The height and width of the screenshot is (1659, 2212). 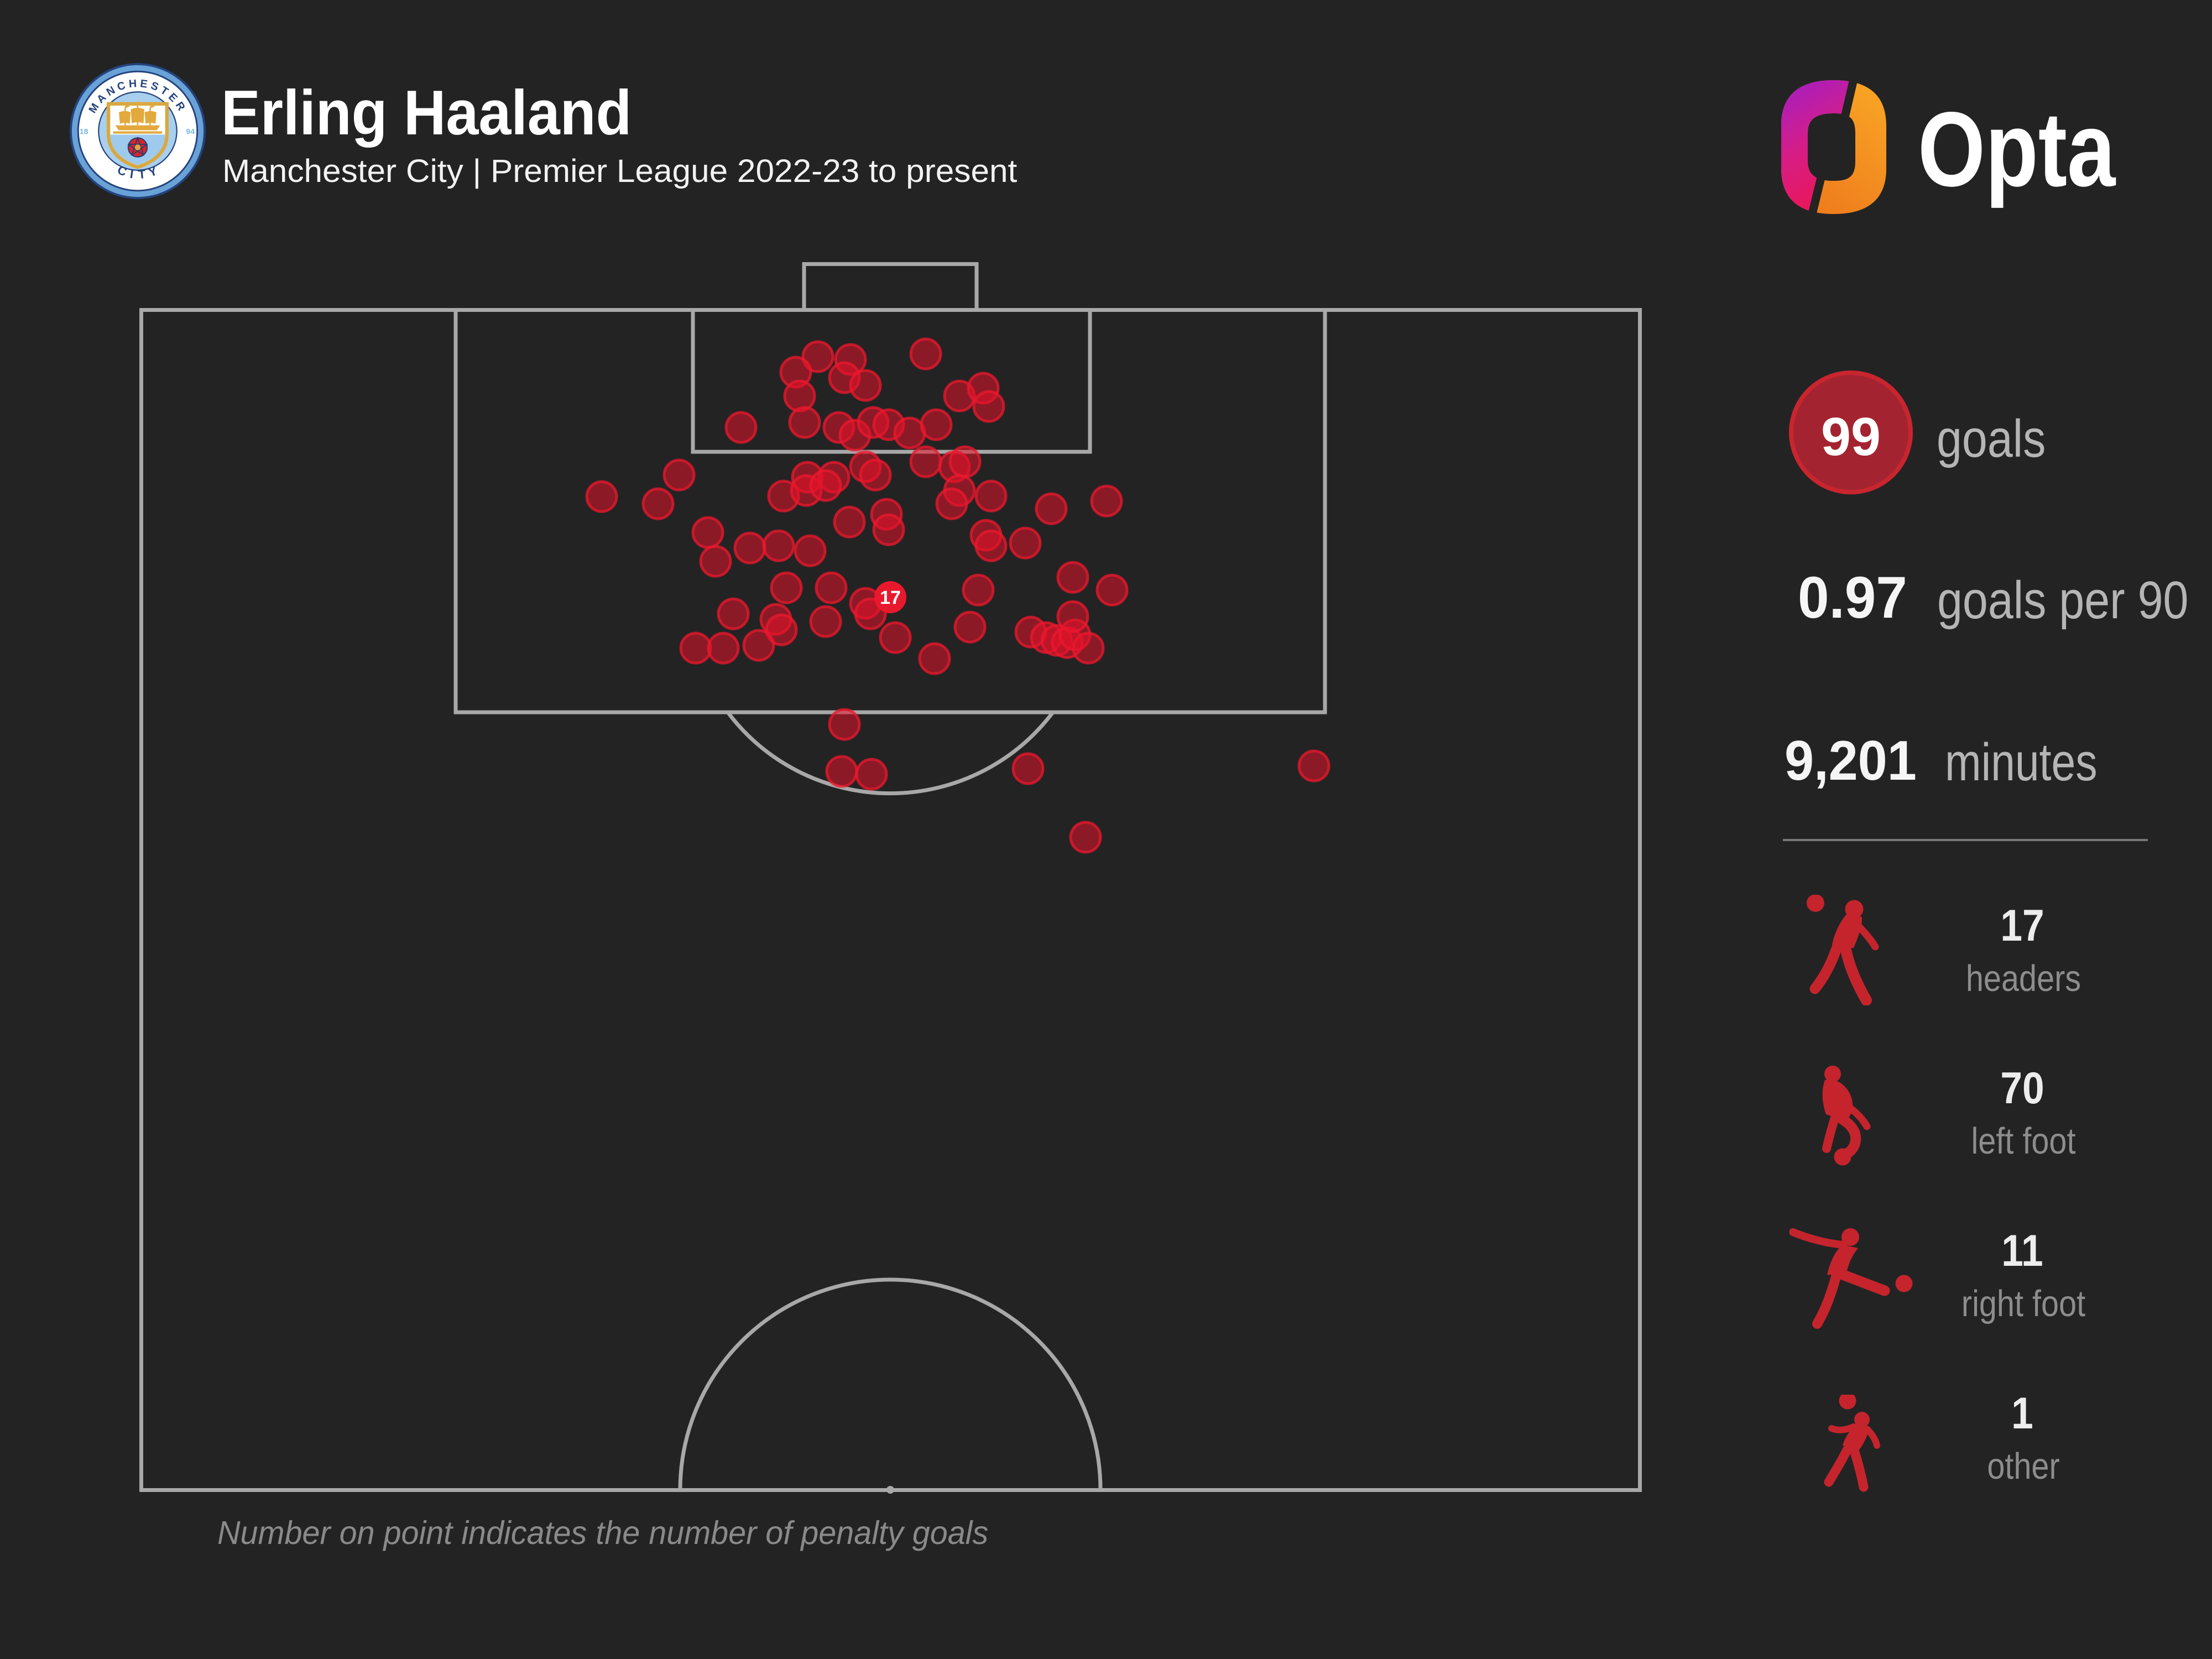 What do you see at coordinates (132, 174) in the screenshot?
I see `svg-text: I` at bounding box center [132, 174].